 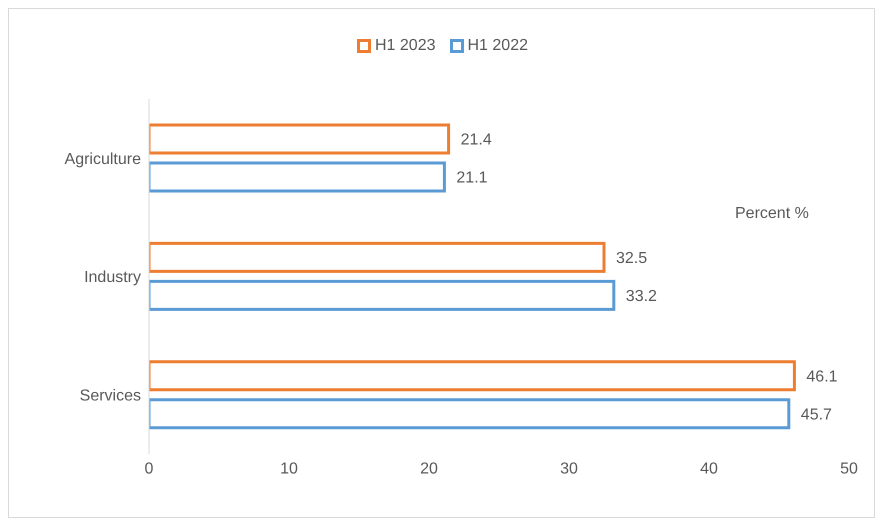 What do you see at coordinates (110, 396) in the screenshot?
I see `y-tick-label: Services` at bounding box center [110, 396].